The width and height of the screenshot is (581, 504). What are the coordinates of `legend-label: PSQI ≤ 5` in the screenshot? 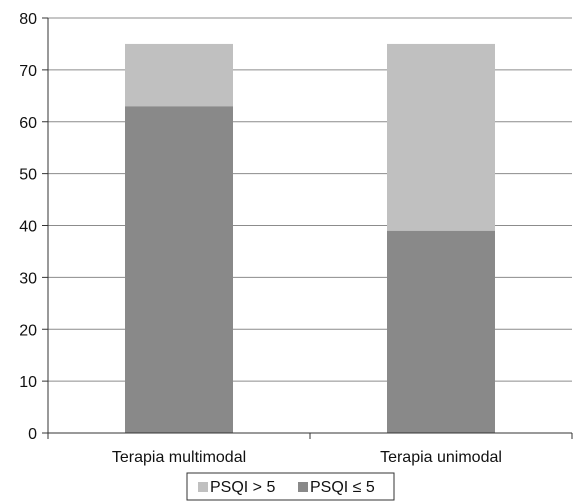 It's located at (342, 487).